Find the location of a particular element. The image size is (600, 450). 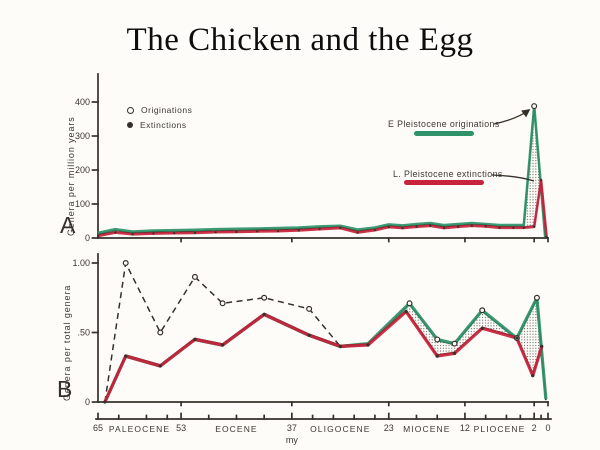

svg-text: 100 is located at coordinates (82, 204).